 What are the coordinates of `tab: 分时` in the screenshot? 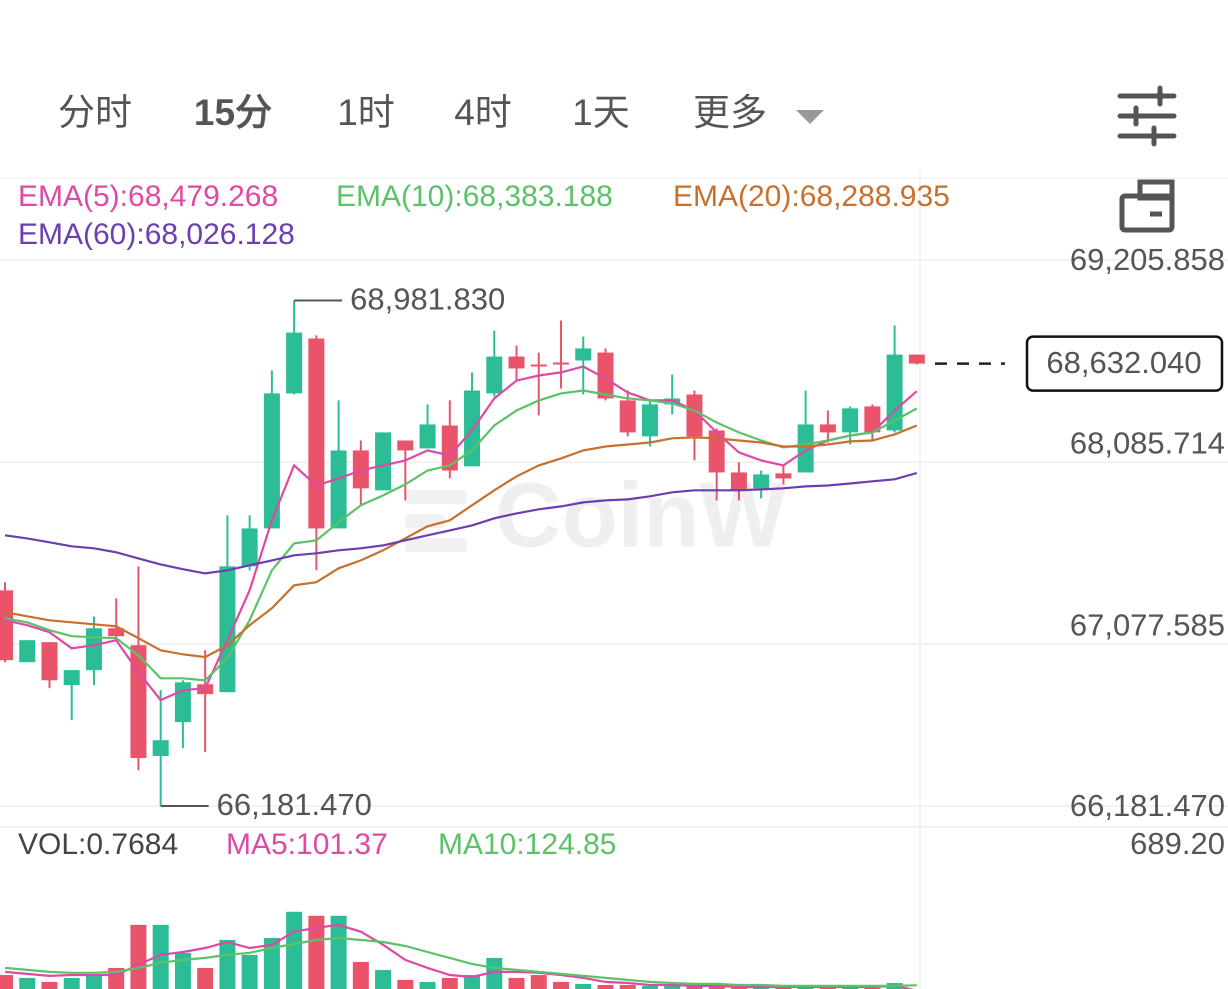 It's located at (95, 112).